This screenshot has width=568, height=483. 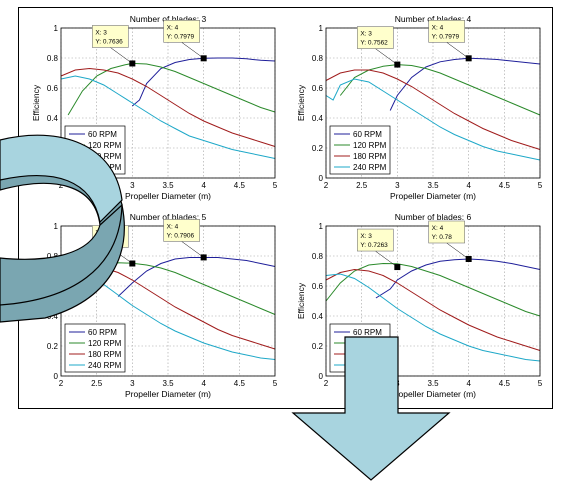 What do you see at coordinates (181, 235) in the screenshot?
I see `datatip-text: Y: 0.7906` at bounding box center [181, 235].